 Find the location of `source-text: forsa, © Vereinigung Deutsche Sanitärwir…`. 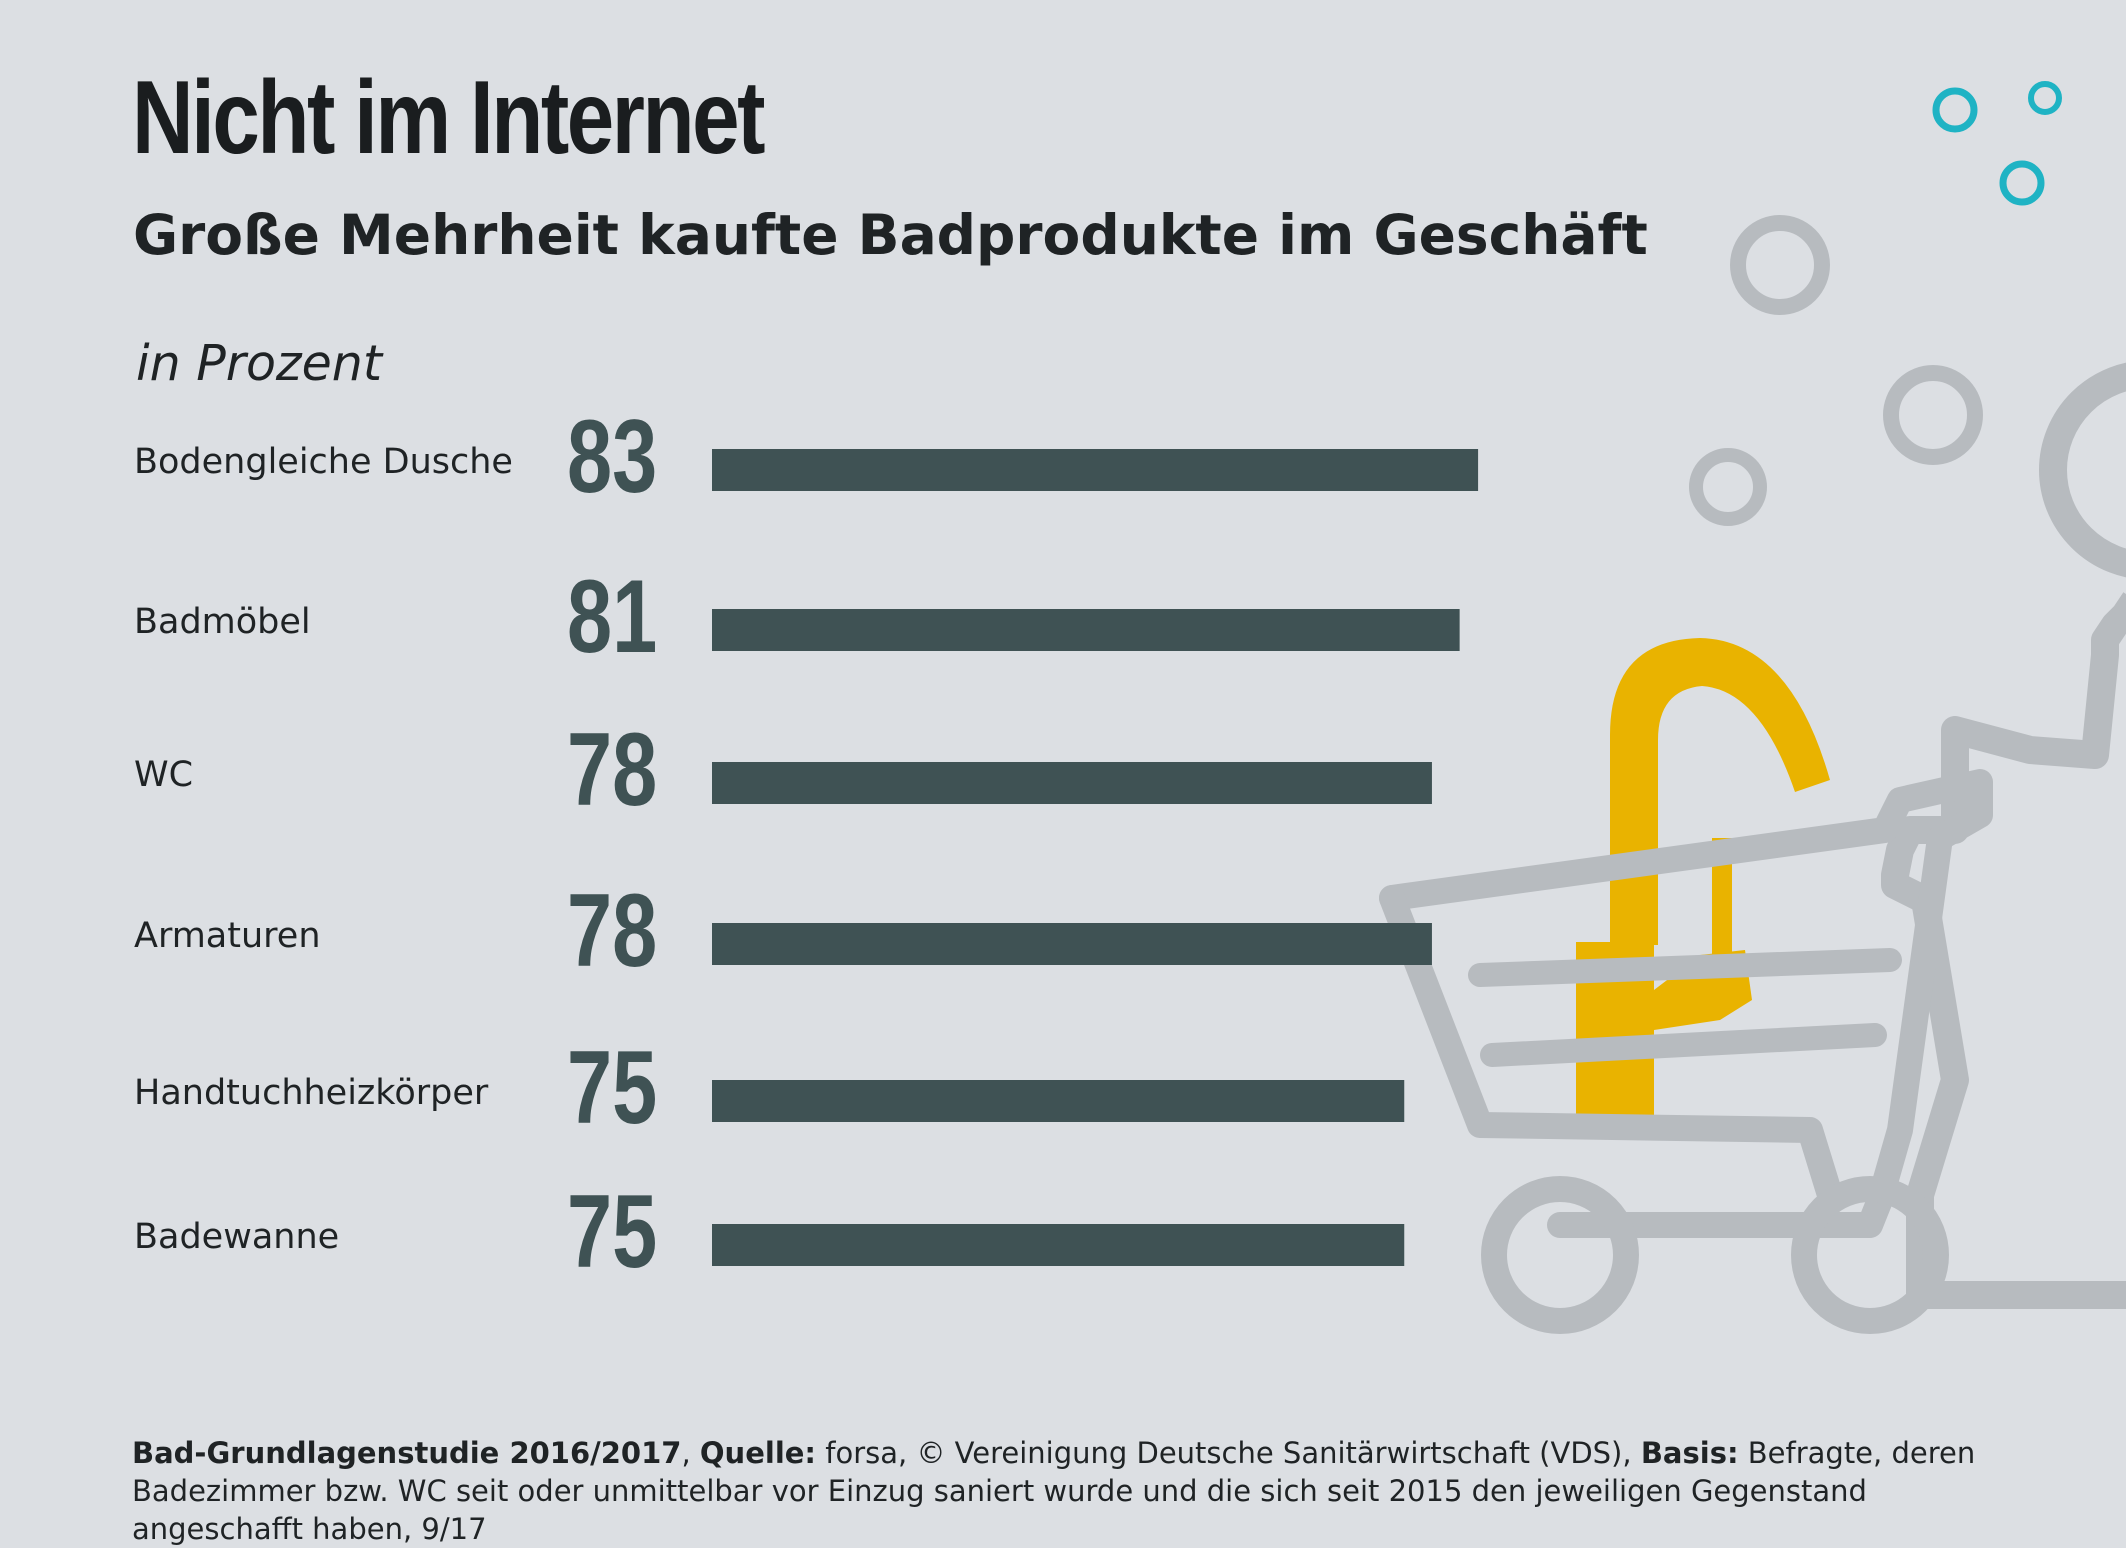

source-text: forsa, © Vereinigung Deutsche Sanitärwir… is located at coordinates (1228, 1453).